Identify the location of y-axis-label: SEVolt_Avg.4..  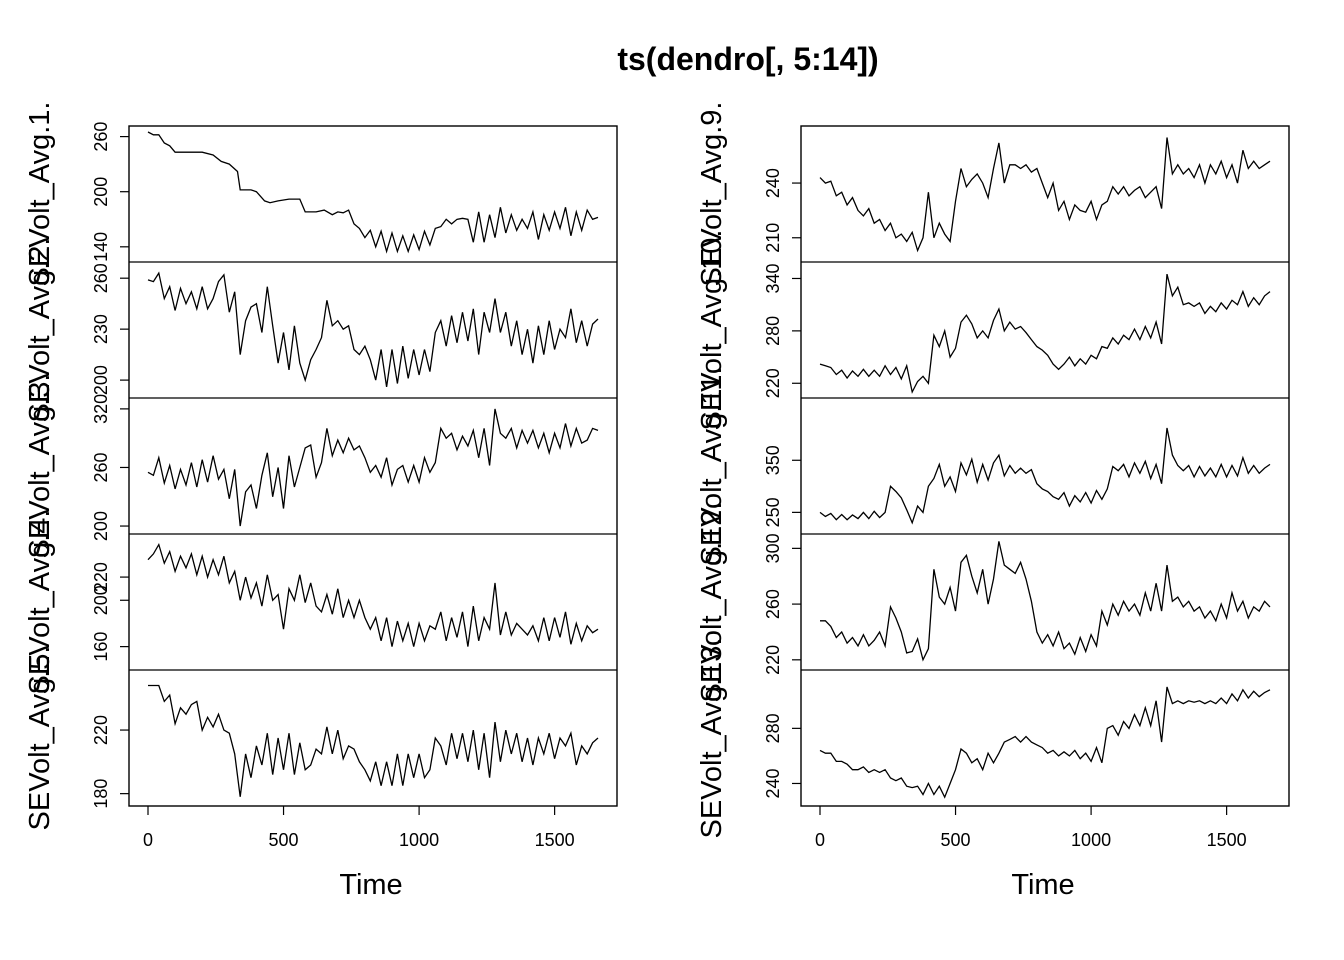
(40, 602).